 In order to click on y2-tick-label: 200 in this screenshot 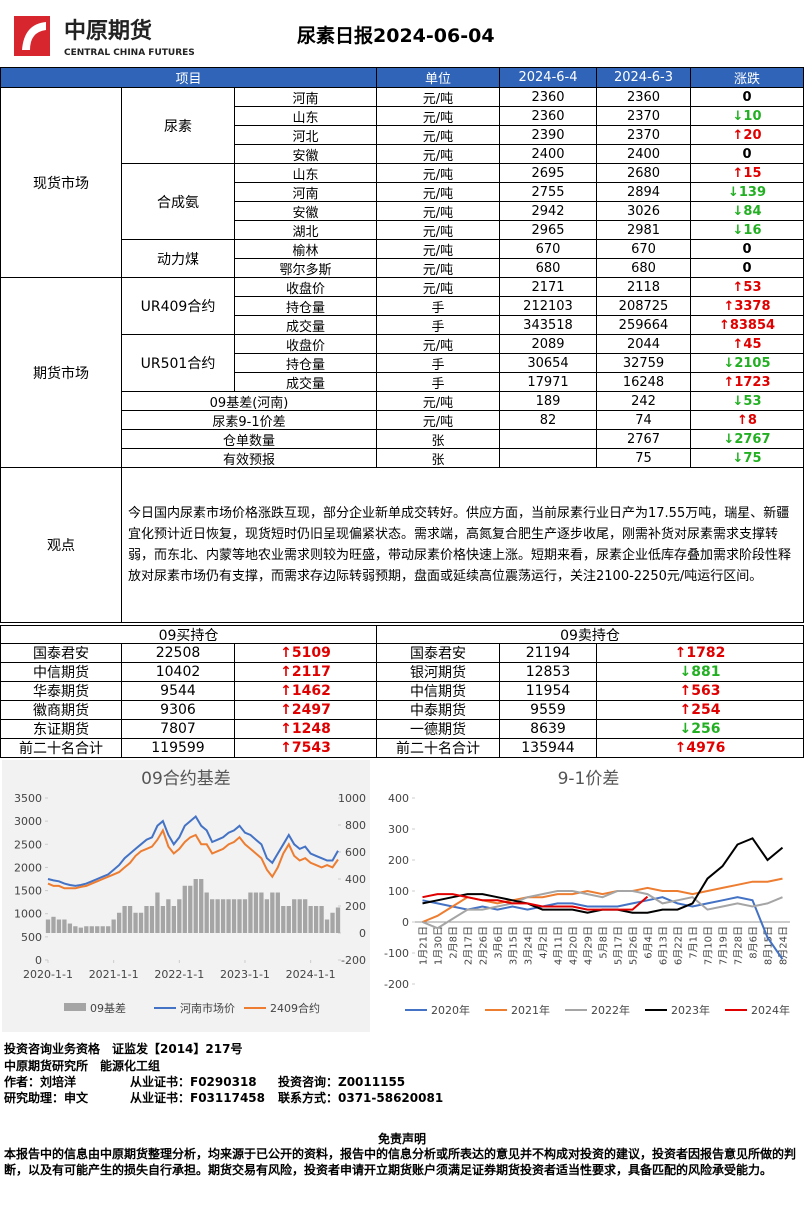, I will do `click(355, 906)`.